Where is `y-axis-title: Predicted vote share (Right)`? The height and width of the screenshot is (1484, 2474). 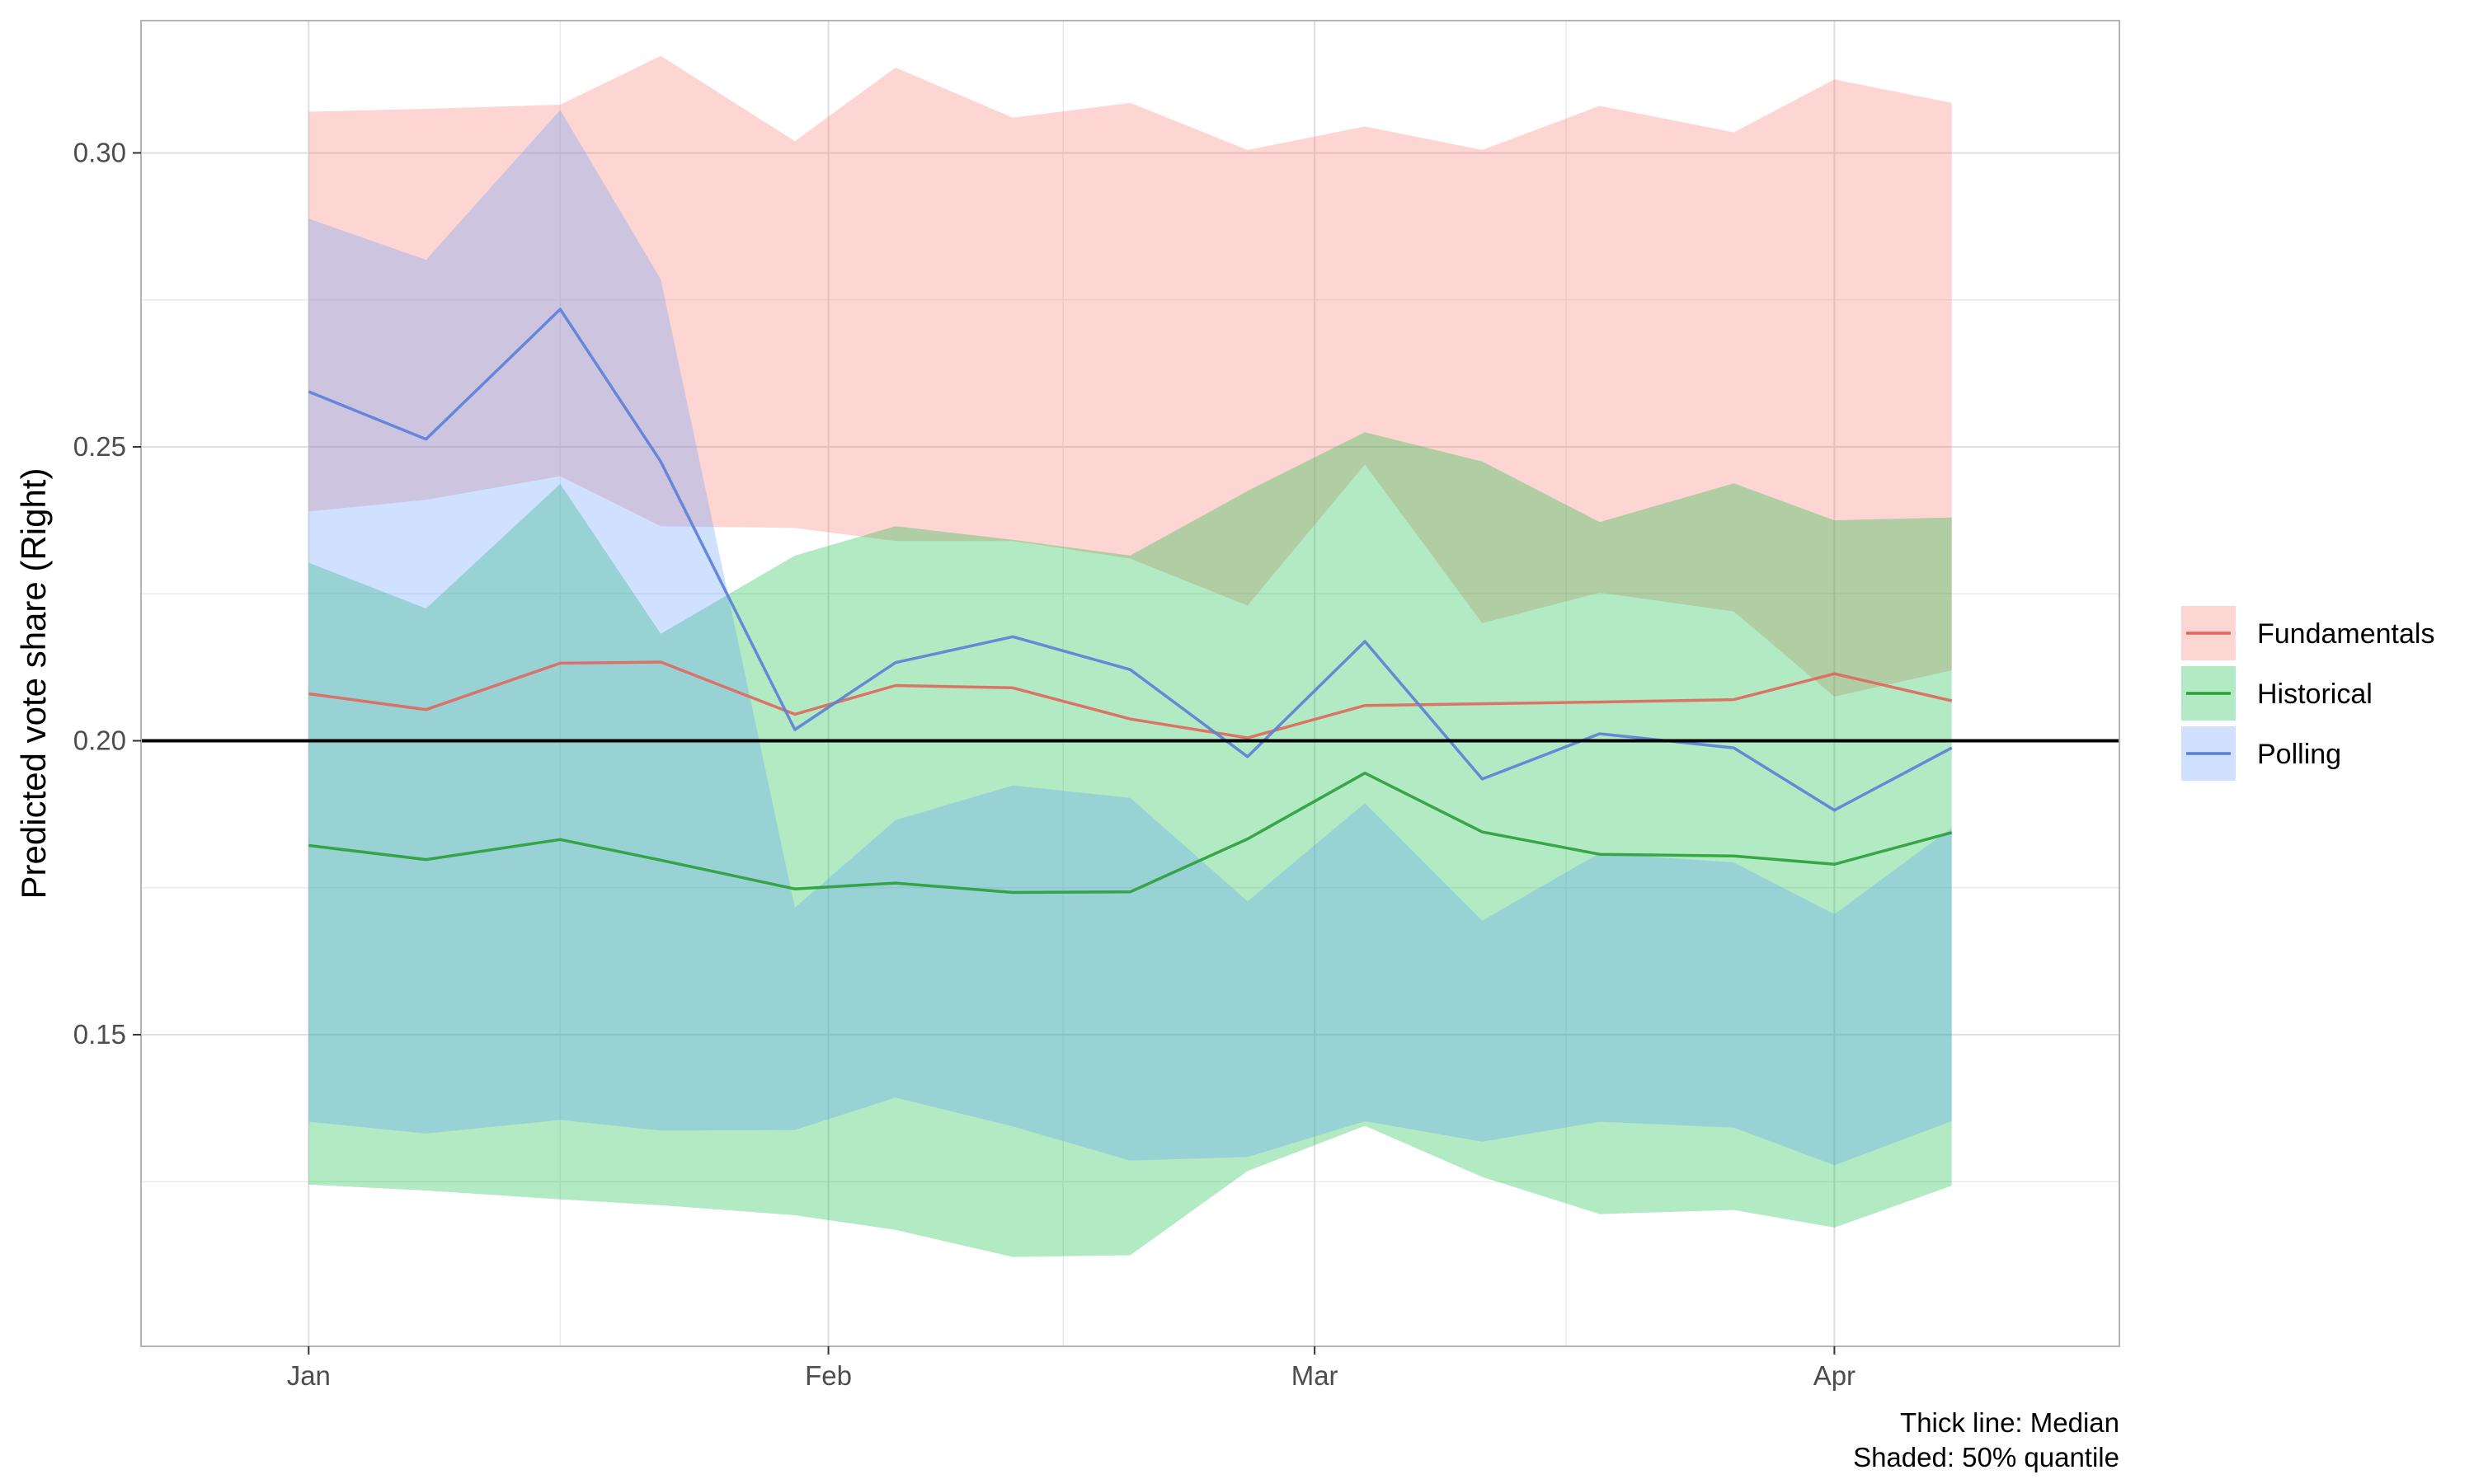 y-axis-title: Predicted vote share (Right) is located at coordinates (33, 683).